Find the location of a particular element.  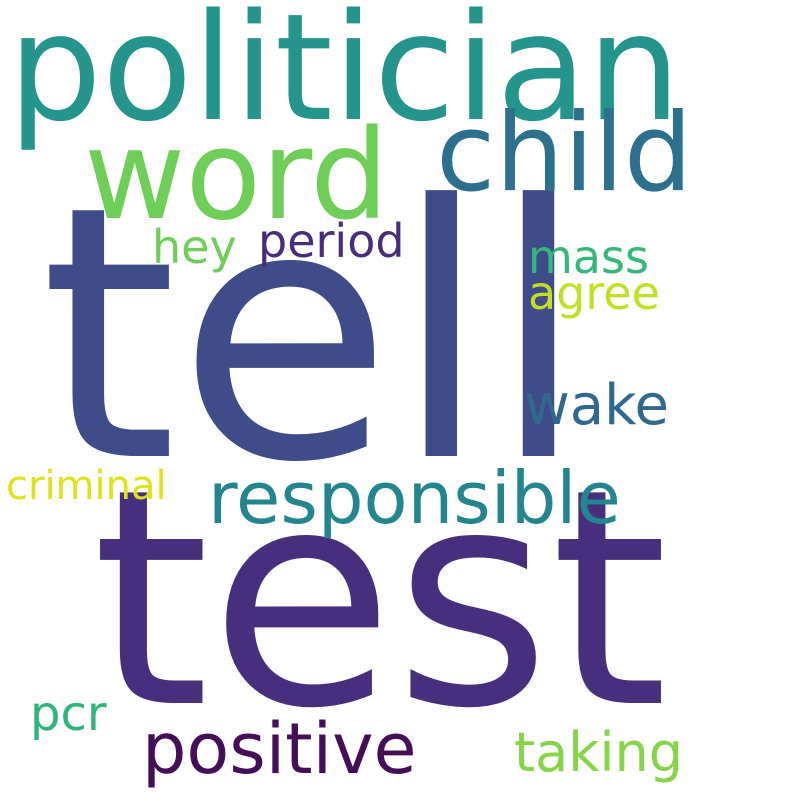

word-criminal: criminal is located at coordinates (86, 486).